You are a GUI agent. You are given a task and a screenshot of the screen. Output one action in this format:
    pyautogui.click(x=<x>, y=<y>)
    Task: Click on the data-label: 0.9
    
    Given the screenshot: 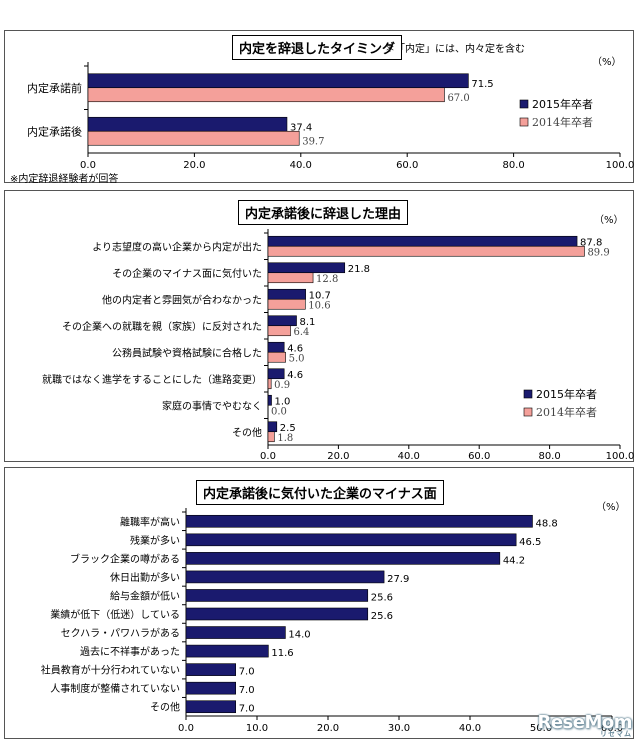 What is the action you would take?
    pyautogui.click(x=282, y=385)
    